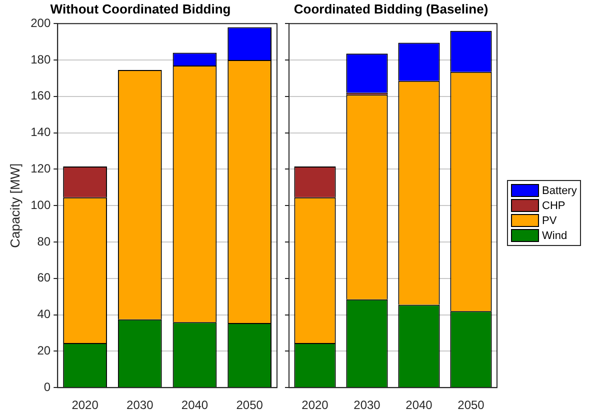 This screenshot has height=416, width=596. Describe the element at coordinates (47, 387) in the screenshot. I see `y-tick-label: 0` at that location.